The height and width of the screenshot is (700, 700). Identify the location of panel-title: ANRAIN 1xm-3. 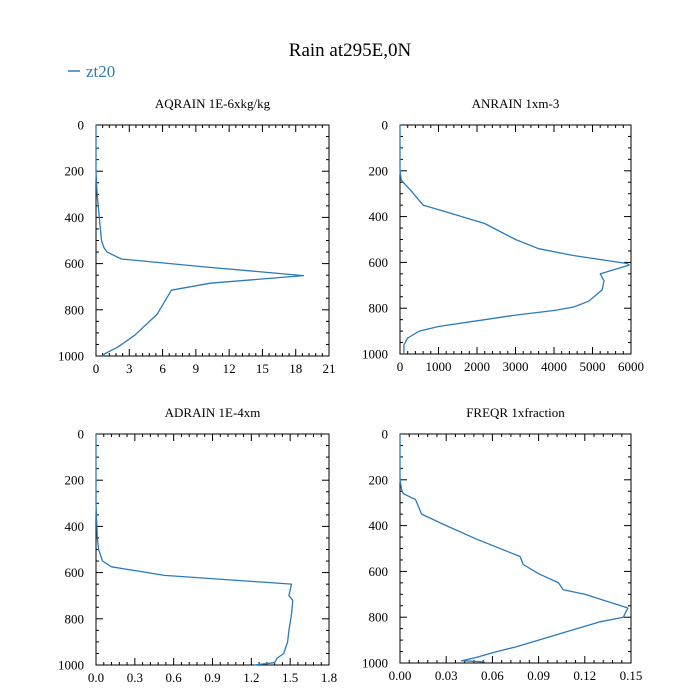
(516, 103).